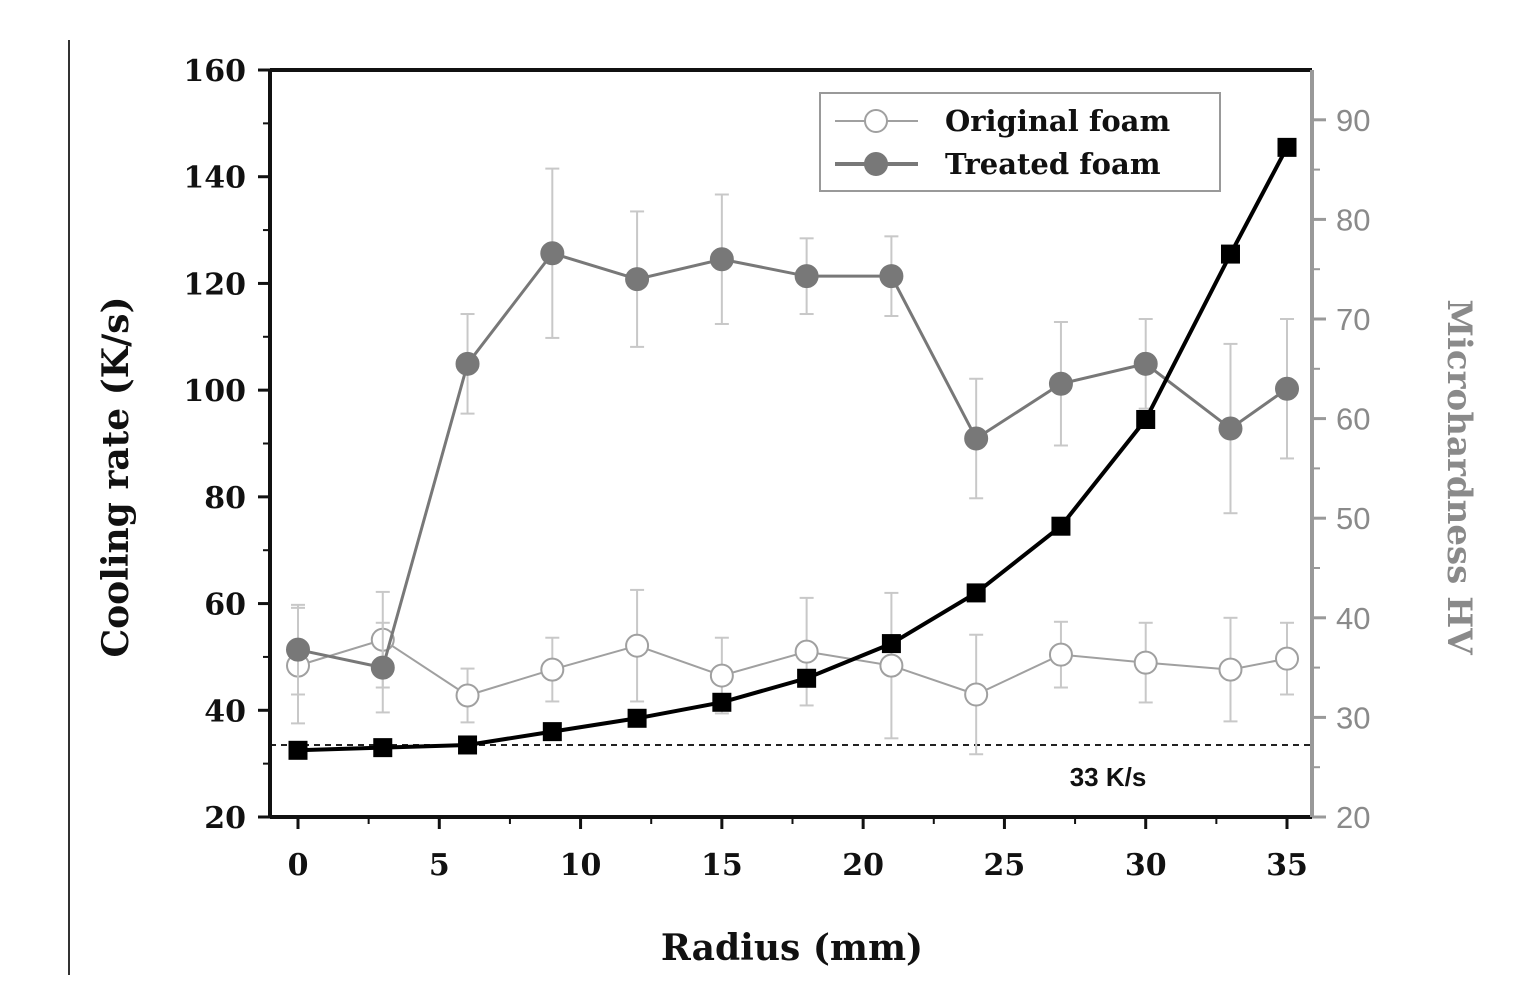  I want to click on threshold-annotation: 33 K/s, so click(1108, 777).